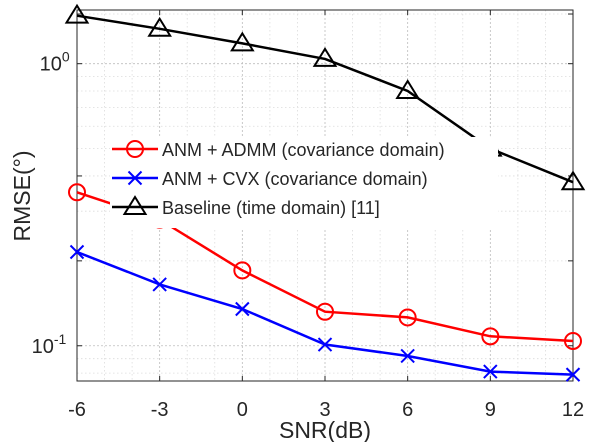 The height and width of the screenshot is (447, 590). Describe the element at coordinates (77, 410) in the screenshot. I see `x-tick-label: -6` at that location.